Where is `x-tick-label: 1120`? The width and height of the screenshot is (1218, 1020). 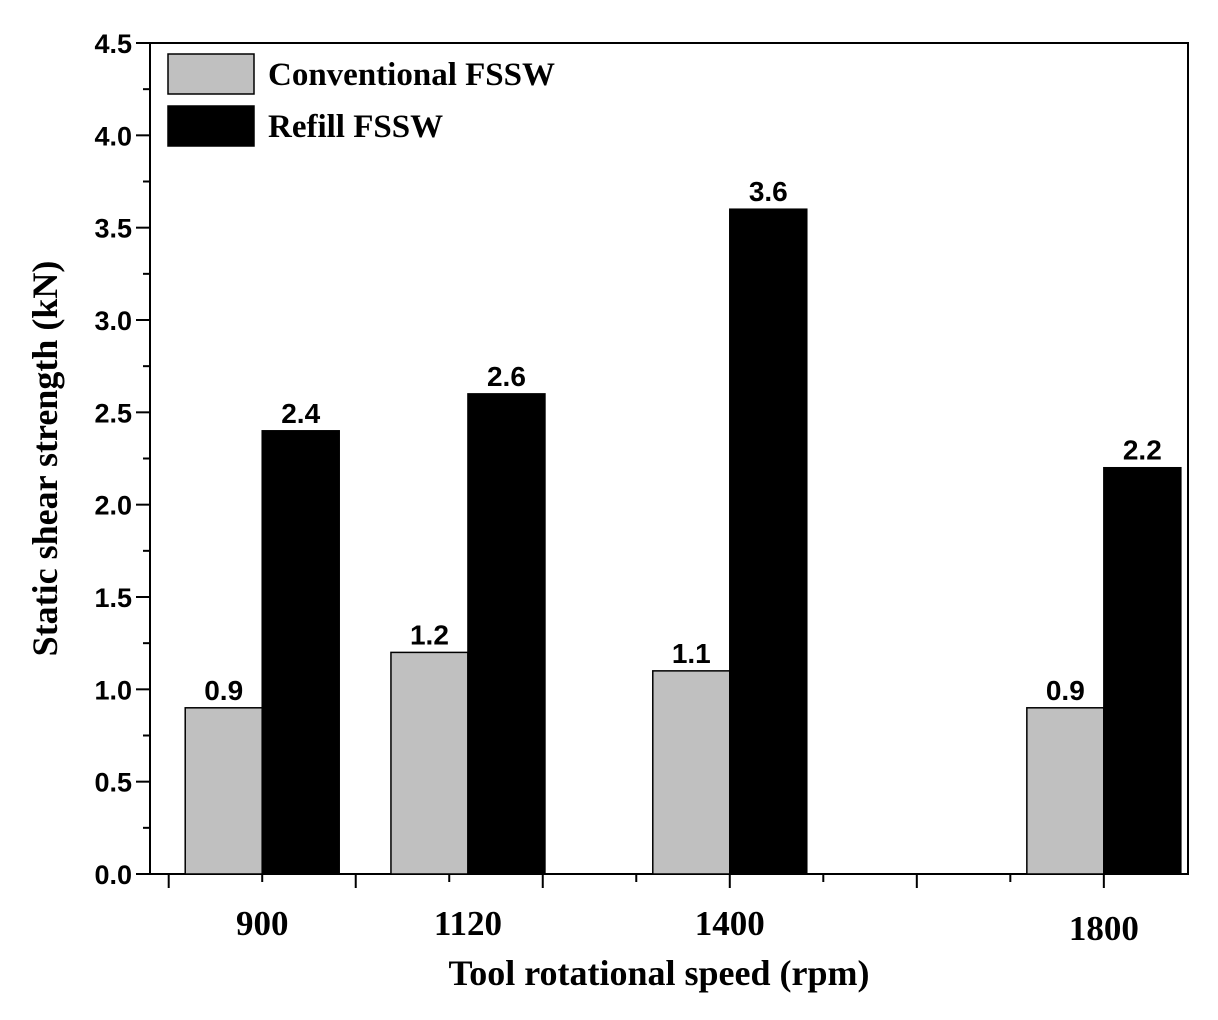 x-tick-label: 1120 is located at coordinates (468, 923).